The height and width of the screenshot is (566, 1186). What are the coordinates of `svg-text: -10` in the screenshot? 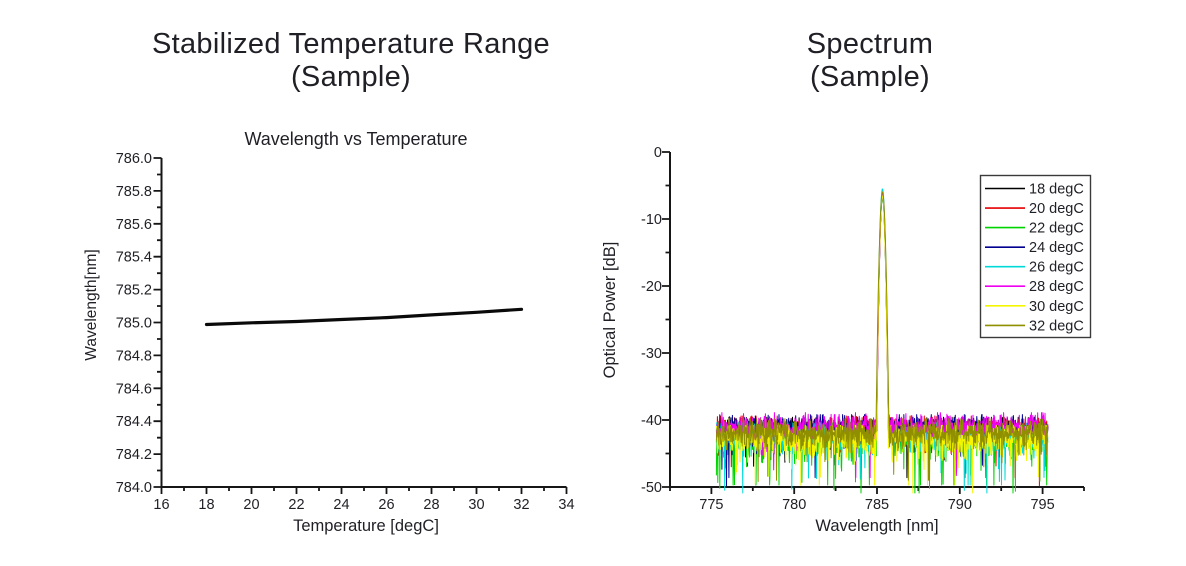 It's located at (651, 220).